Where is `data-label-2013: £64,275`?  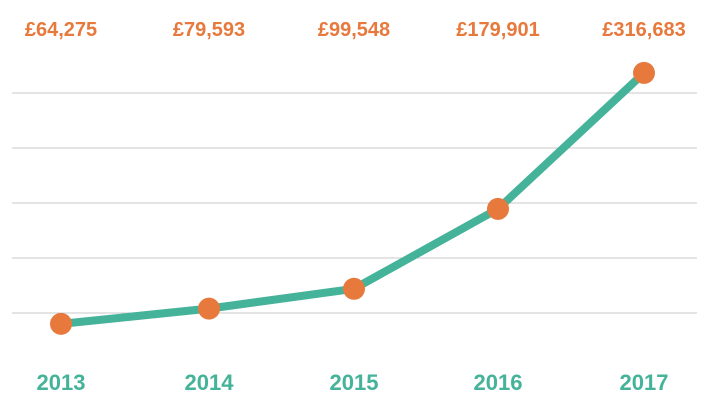
data-label-2013: £64,275 is located at coordinates (61, 30).